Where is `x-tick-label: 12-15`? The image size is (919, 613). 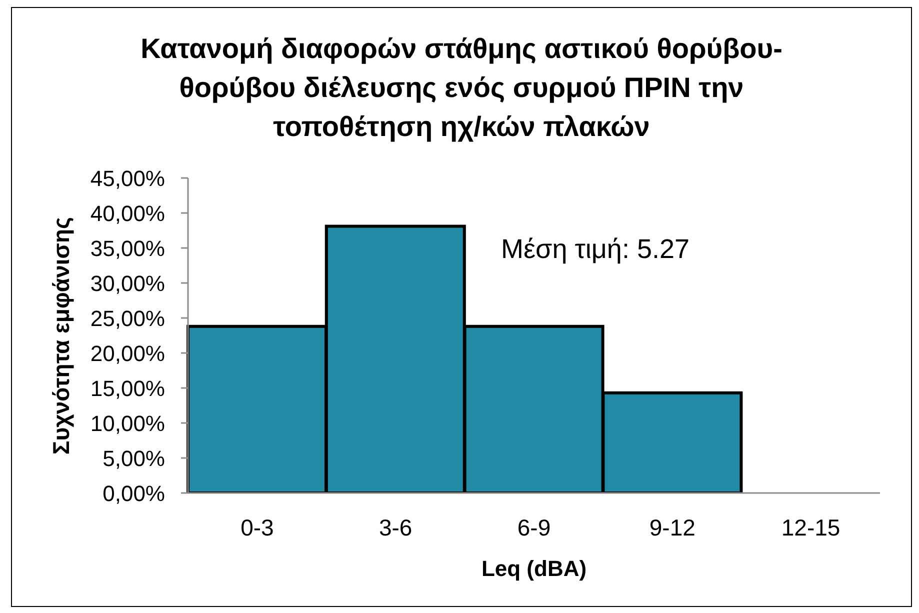
x-tick-label: 12-15 is located at coordinates (810, 527).